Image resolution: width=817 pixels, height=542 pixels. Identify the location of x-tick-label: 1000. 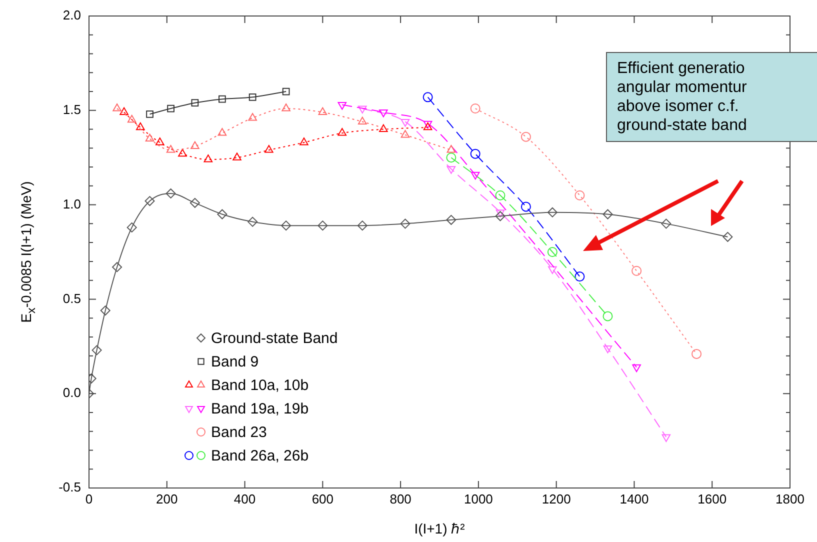
(478, 498).